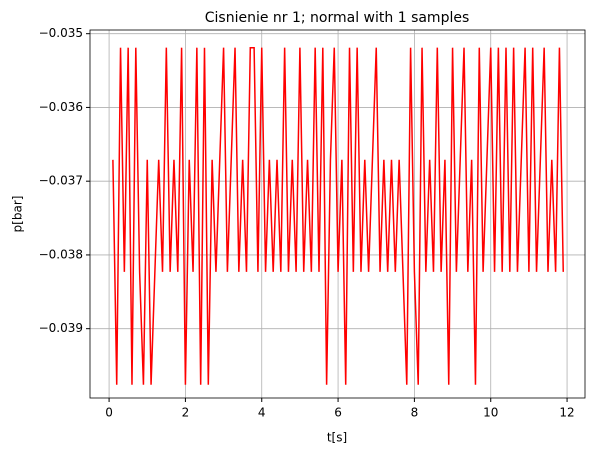 This screenshot has height=455, width=596. Describe the element at coordinates (61, 328) in the screenshot. I see `y-tick-label: −0.039` at that location.